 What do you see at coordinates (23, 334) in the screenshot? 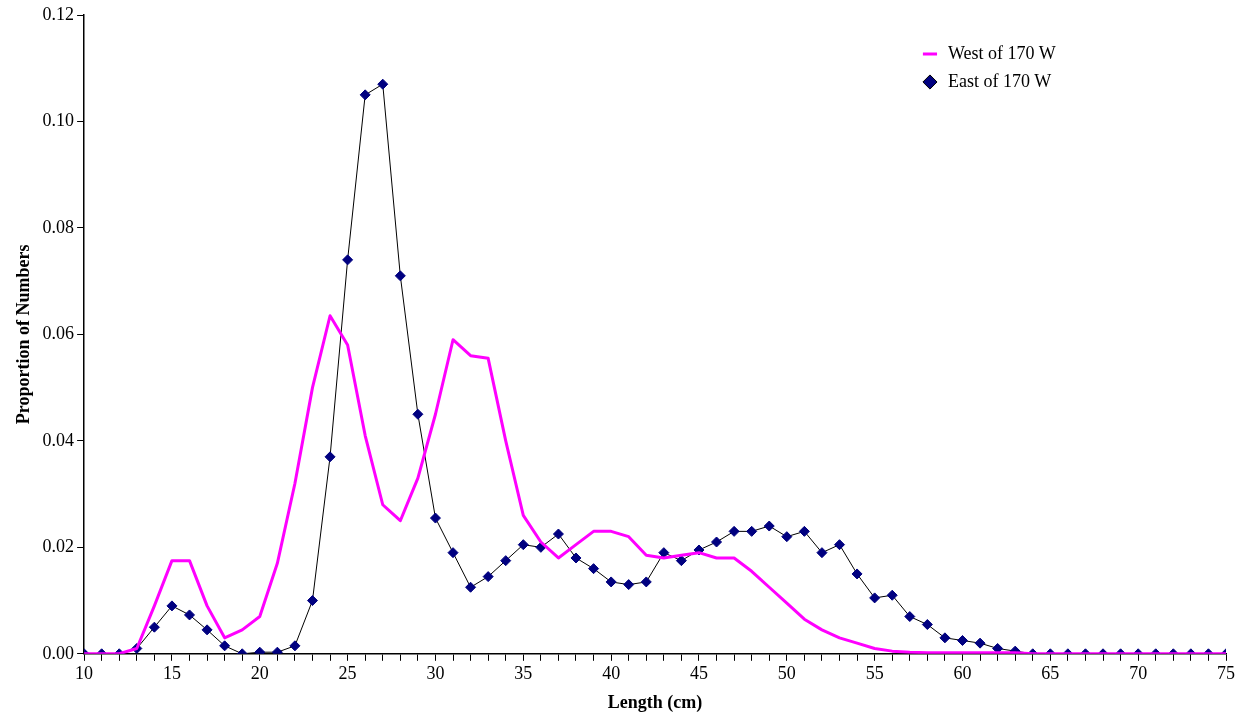
I see `y-axis-title: Proportion of Numbers` at bounding box center [23, 334].